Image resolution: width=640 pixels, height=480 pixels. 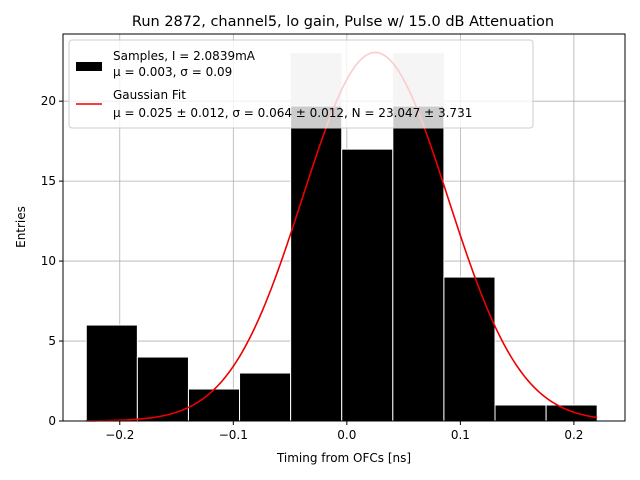 What do you see at coordinates (346, 435) in the screenshot?
I see `x-tick-label: 0.0` at bounding box center [346, 435].